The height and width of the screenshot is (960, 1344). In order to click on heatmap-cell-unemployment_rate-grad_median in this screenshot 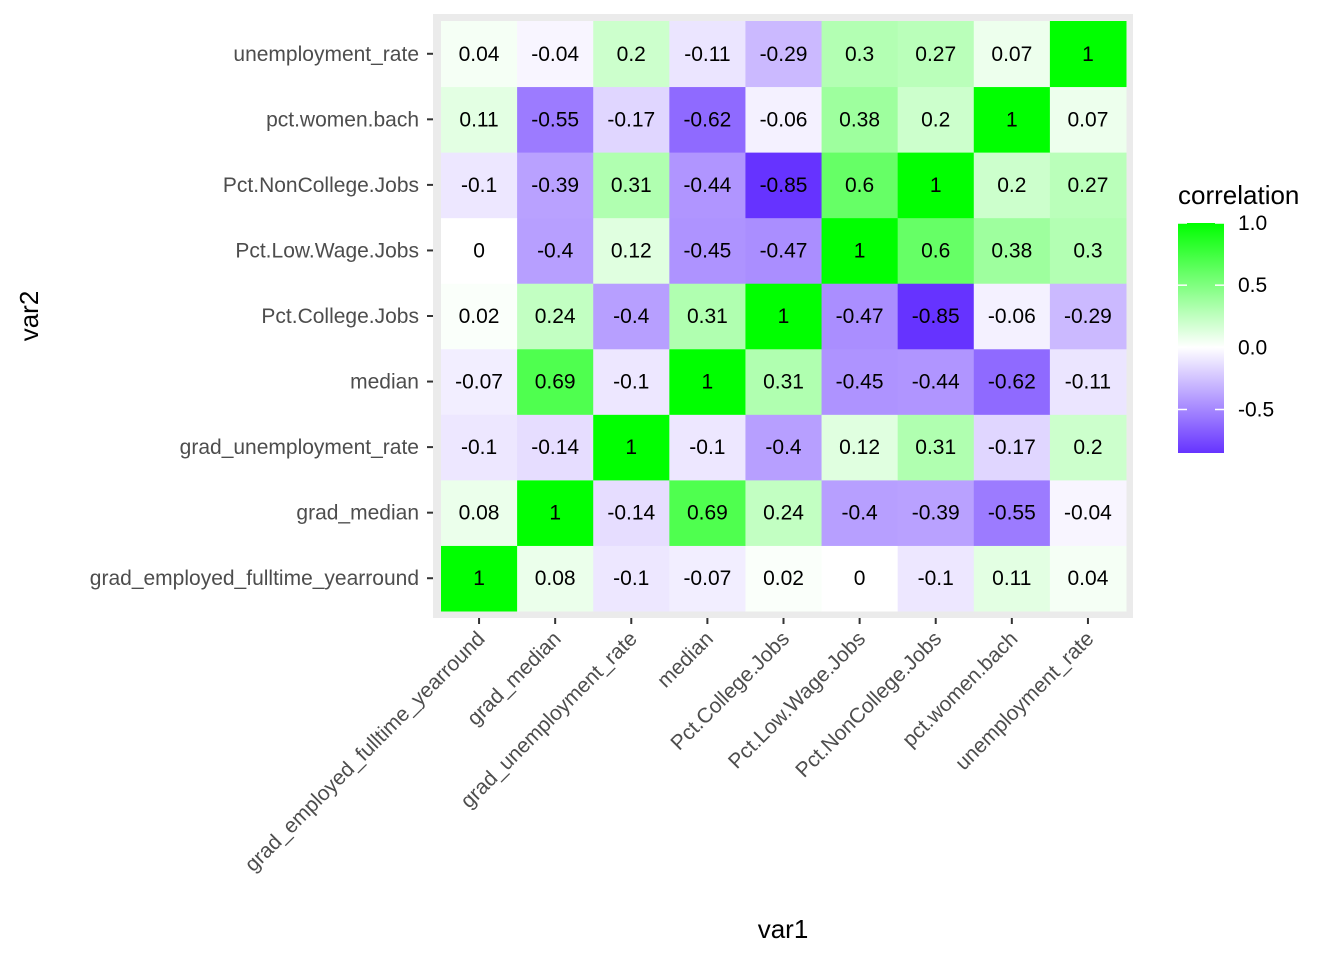, I will do `click(1088, 512)`.